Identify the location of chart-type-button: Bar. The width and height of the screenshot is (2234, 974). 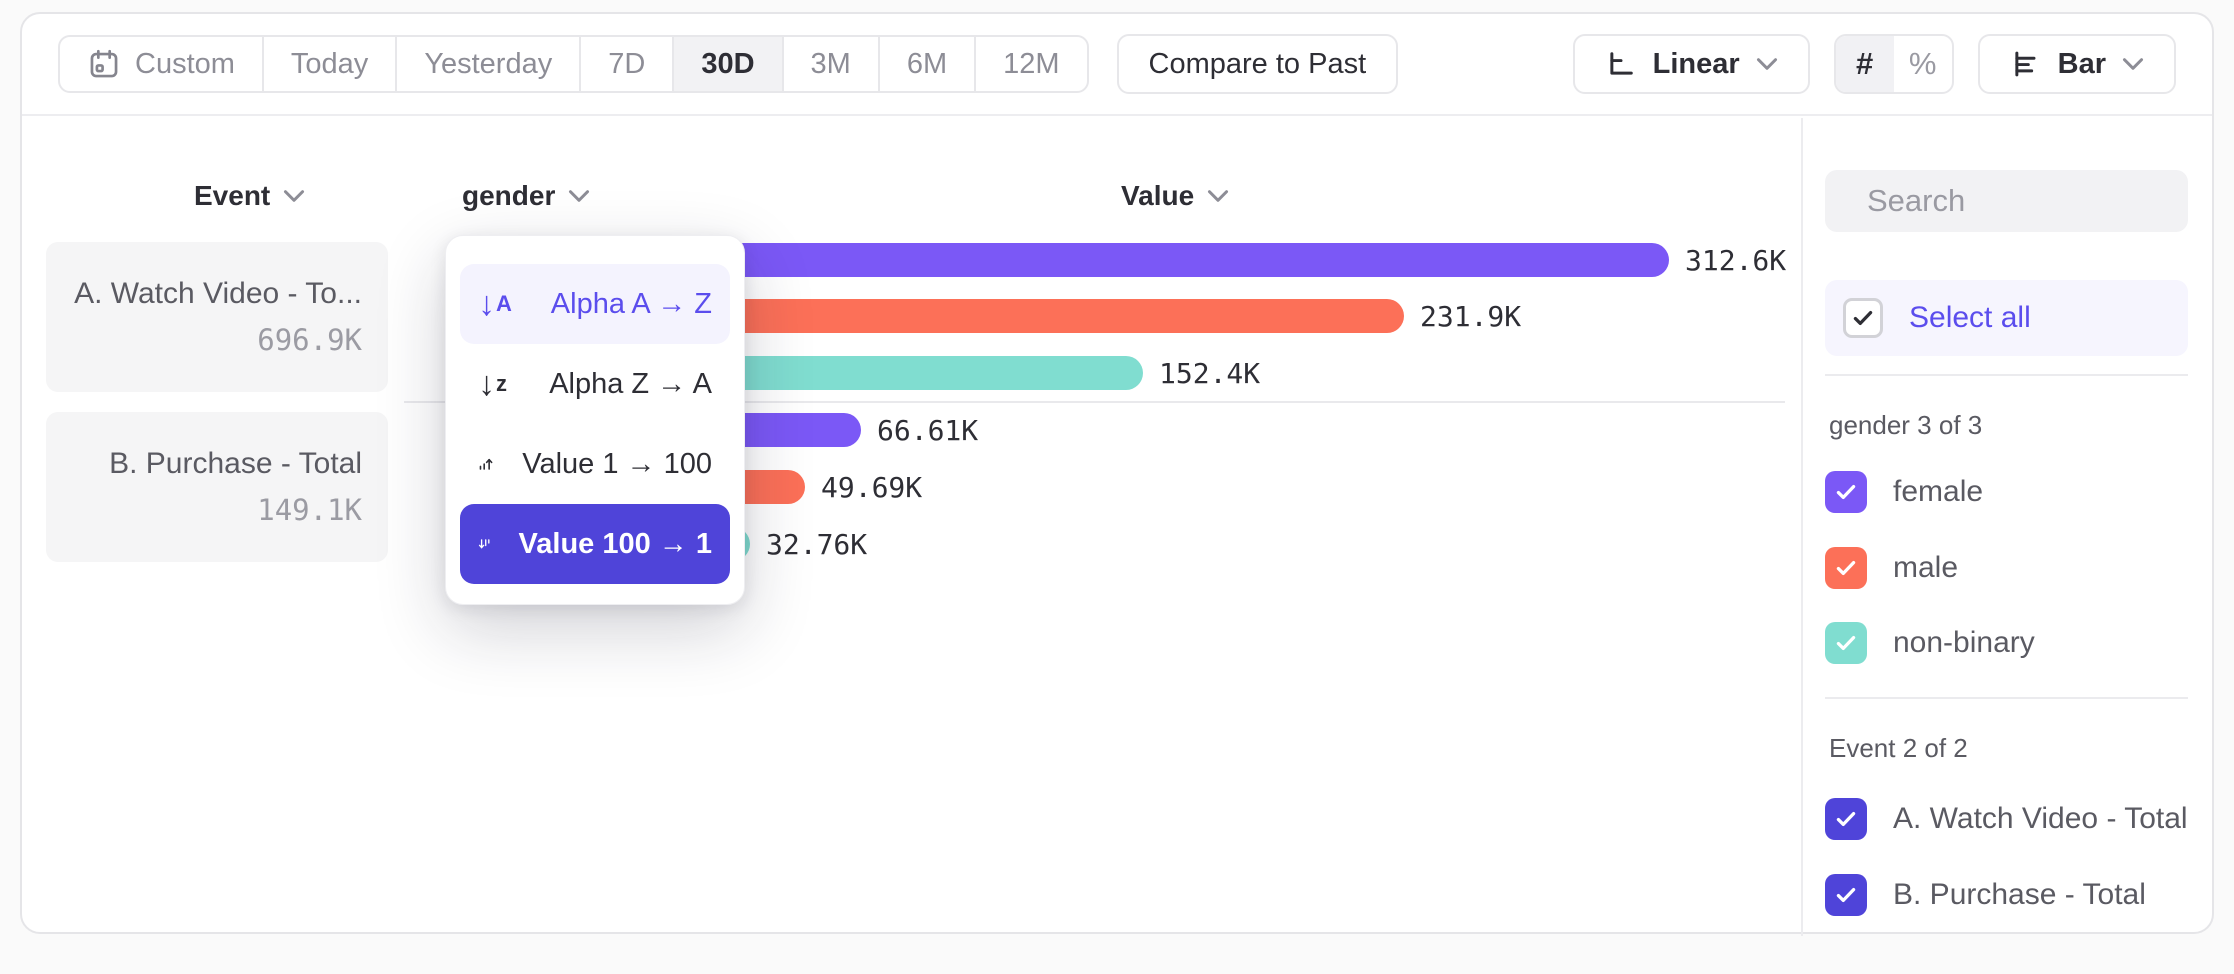
(2076, 64).